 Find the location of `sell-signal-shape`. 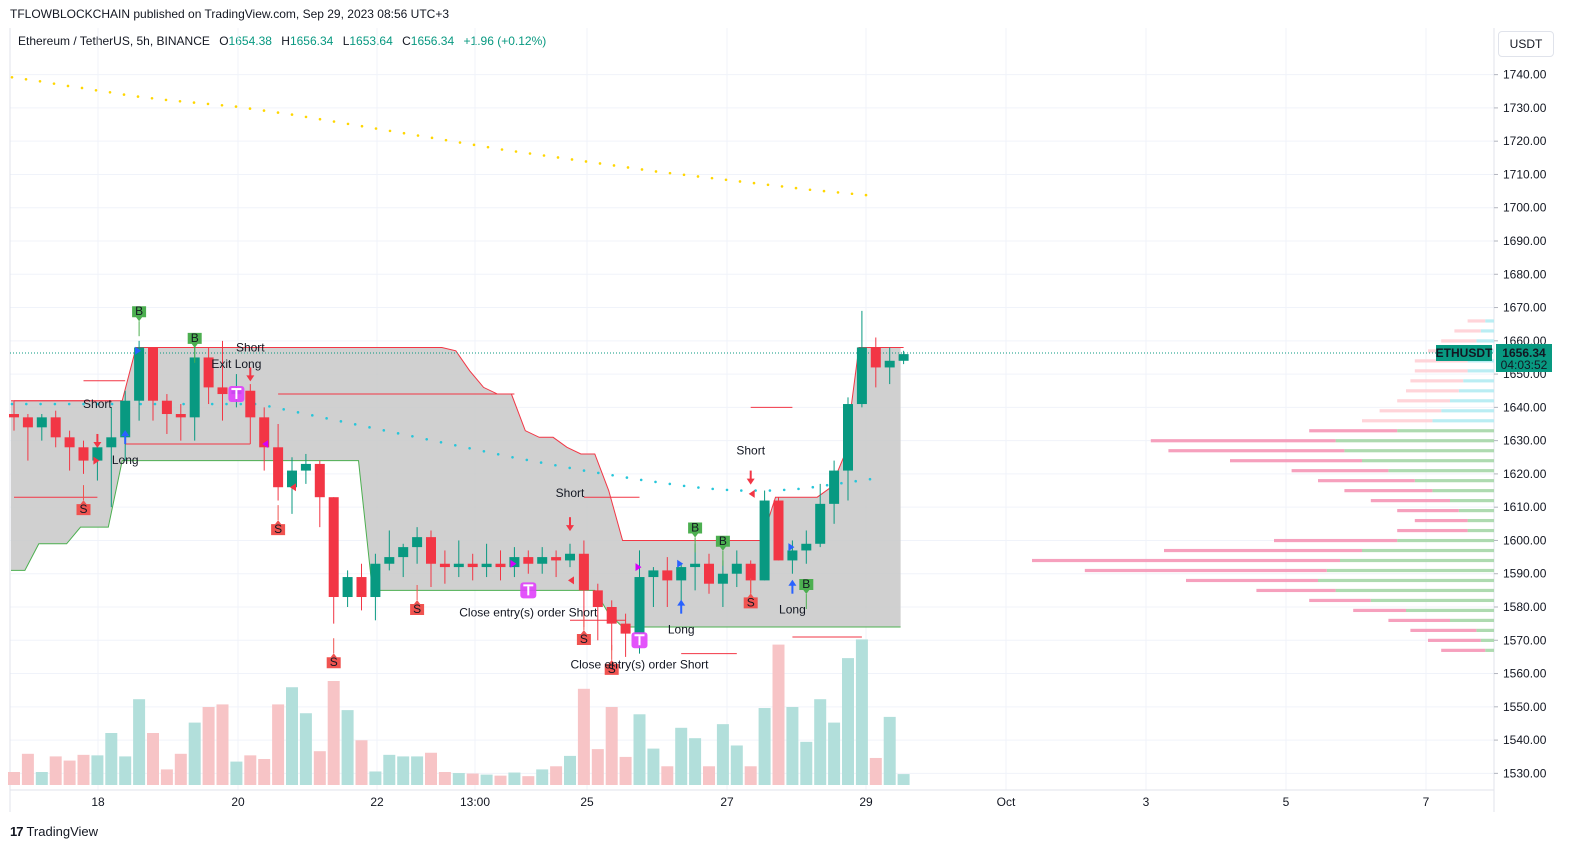

sell-signal-shape is located at coordinates (83, 508).